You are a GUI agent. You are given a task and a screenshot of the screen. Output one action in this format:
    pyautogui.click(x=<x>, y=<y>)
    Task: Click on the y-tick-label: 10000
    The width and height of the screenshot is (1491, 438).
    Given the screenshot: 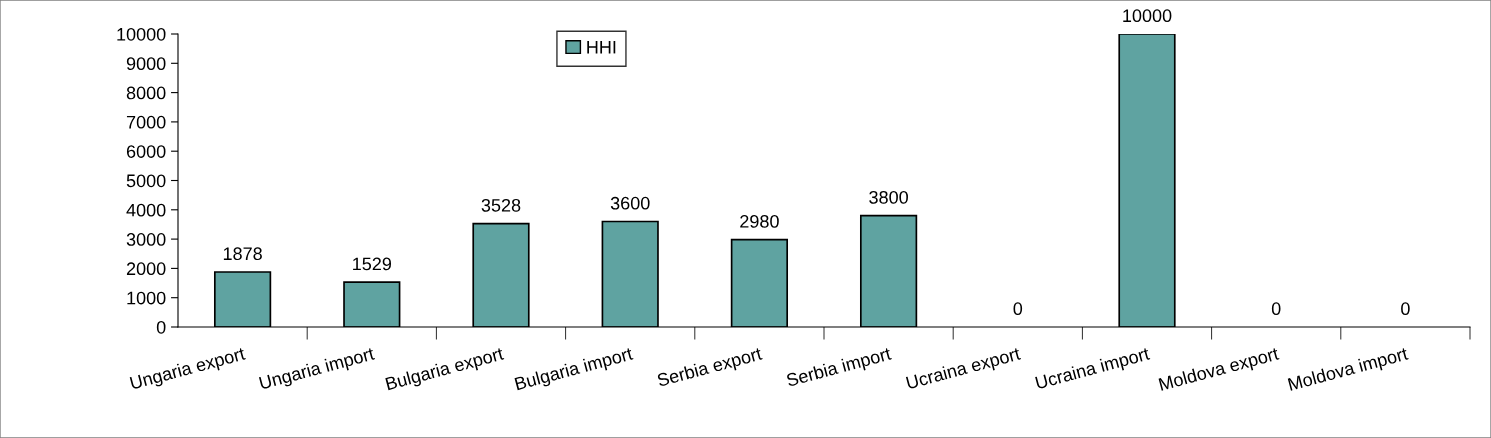 What is the action you would take?
    pyautogui.click(x=141, y=34)
    